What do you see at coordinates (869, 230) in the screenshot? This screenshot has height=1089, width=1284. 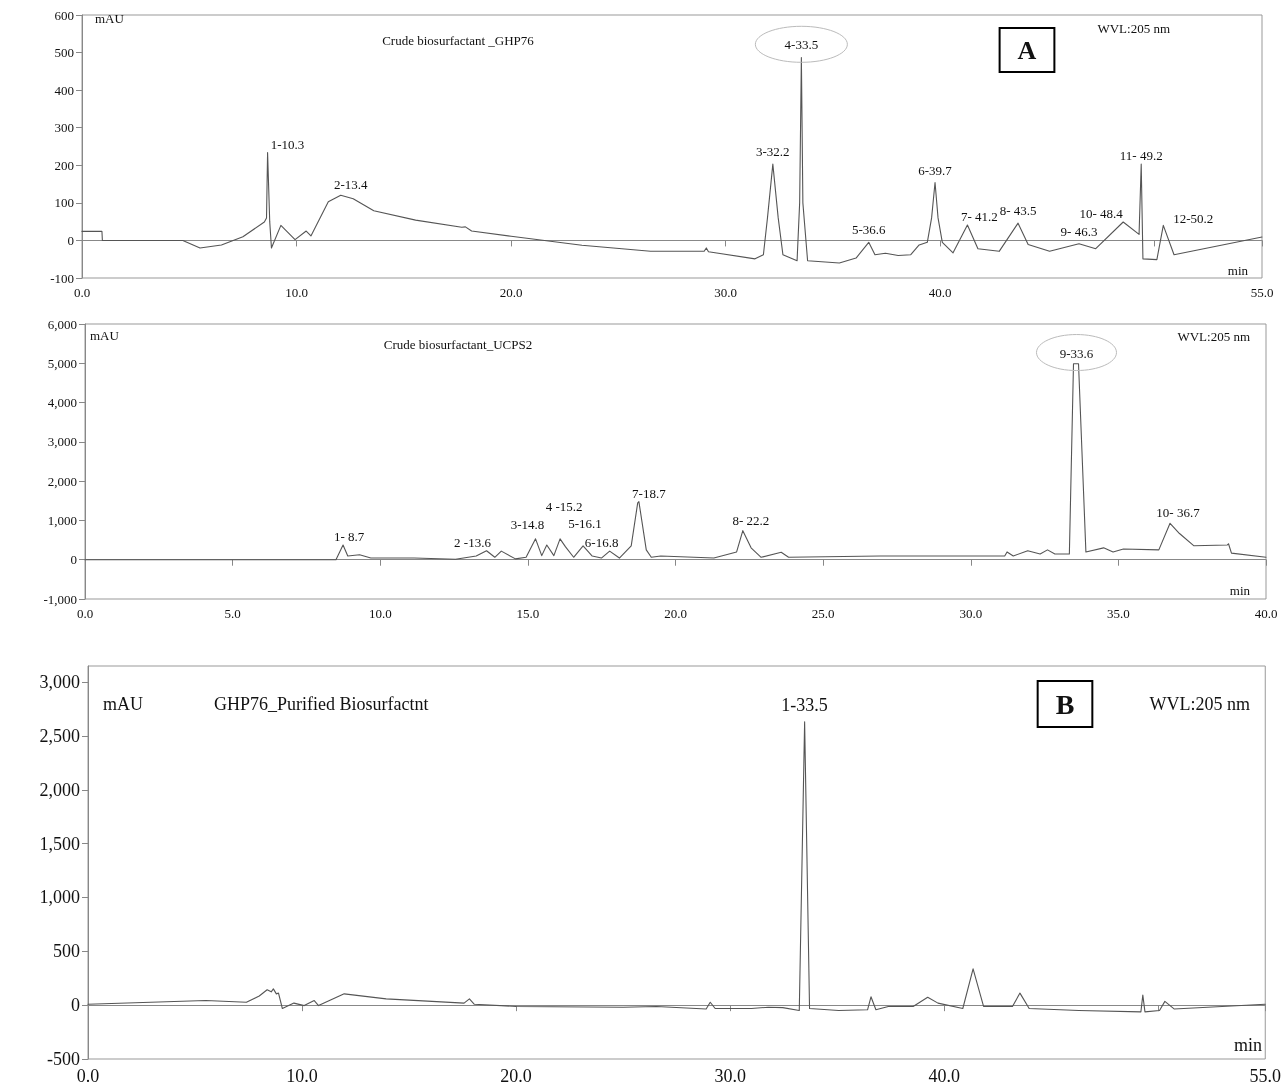 I see `annotation: 5-36.6` at bounding box center [869, 230].